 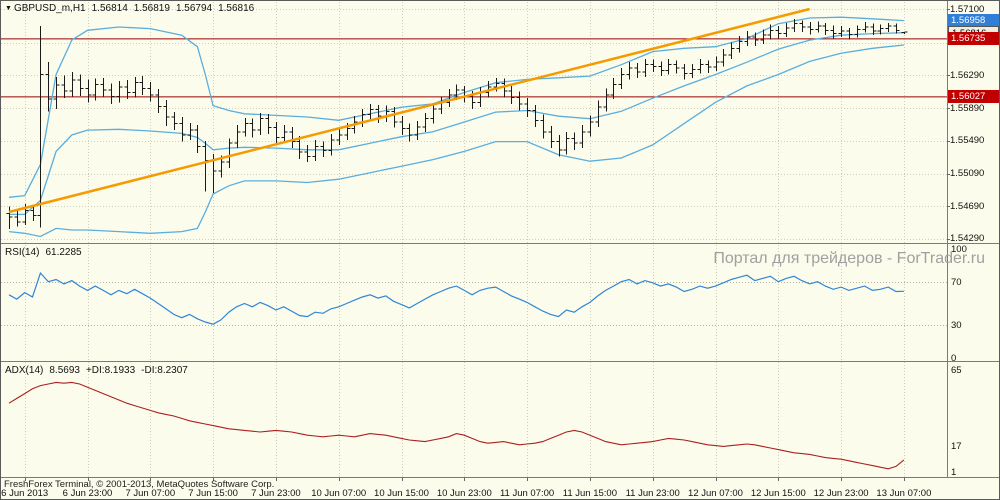 I want to click on time-axis-label: 12 Jun 15:00, so click(x=778, y=493).